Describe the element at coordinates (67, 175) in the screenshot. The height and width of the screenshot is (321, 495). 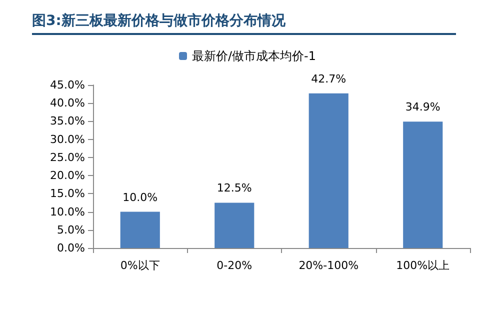
I see `y-tick-label: 20.0%` at that location.